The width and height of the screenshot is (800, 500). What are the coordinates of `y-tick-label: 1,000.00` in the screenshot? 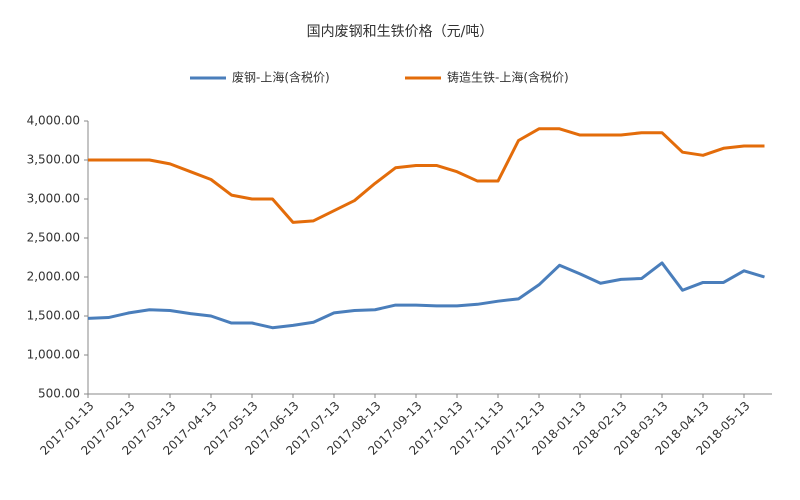 It's located at (53, 355).